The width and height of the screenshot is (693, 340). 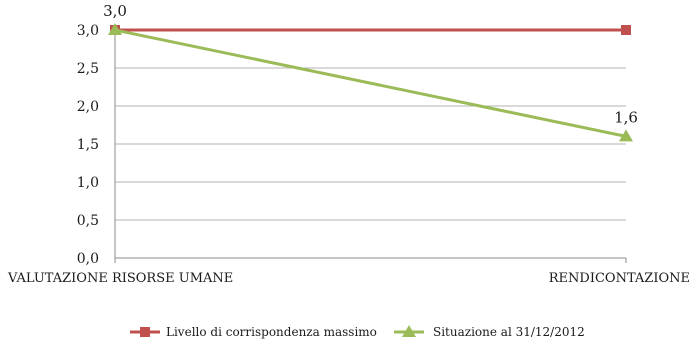 I want to click on y-tick-label: 1,0, so click(x=88, y=183).